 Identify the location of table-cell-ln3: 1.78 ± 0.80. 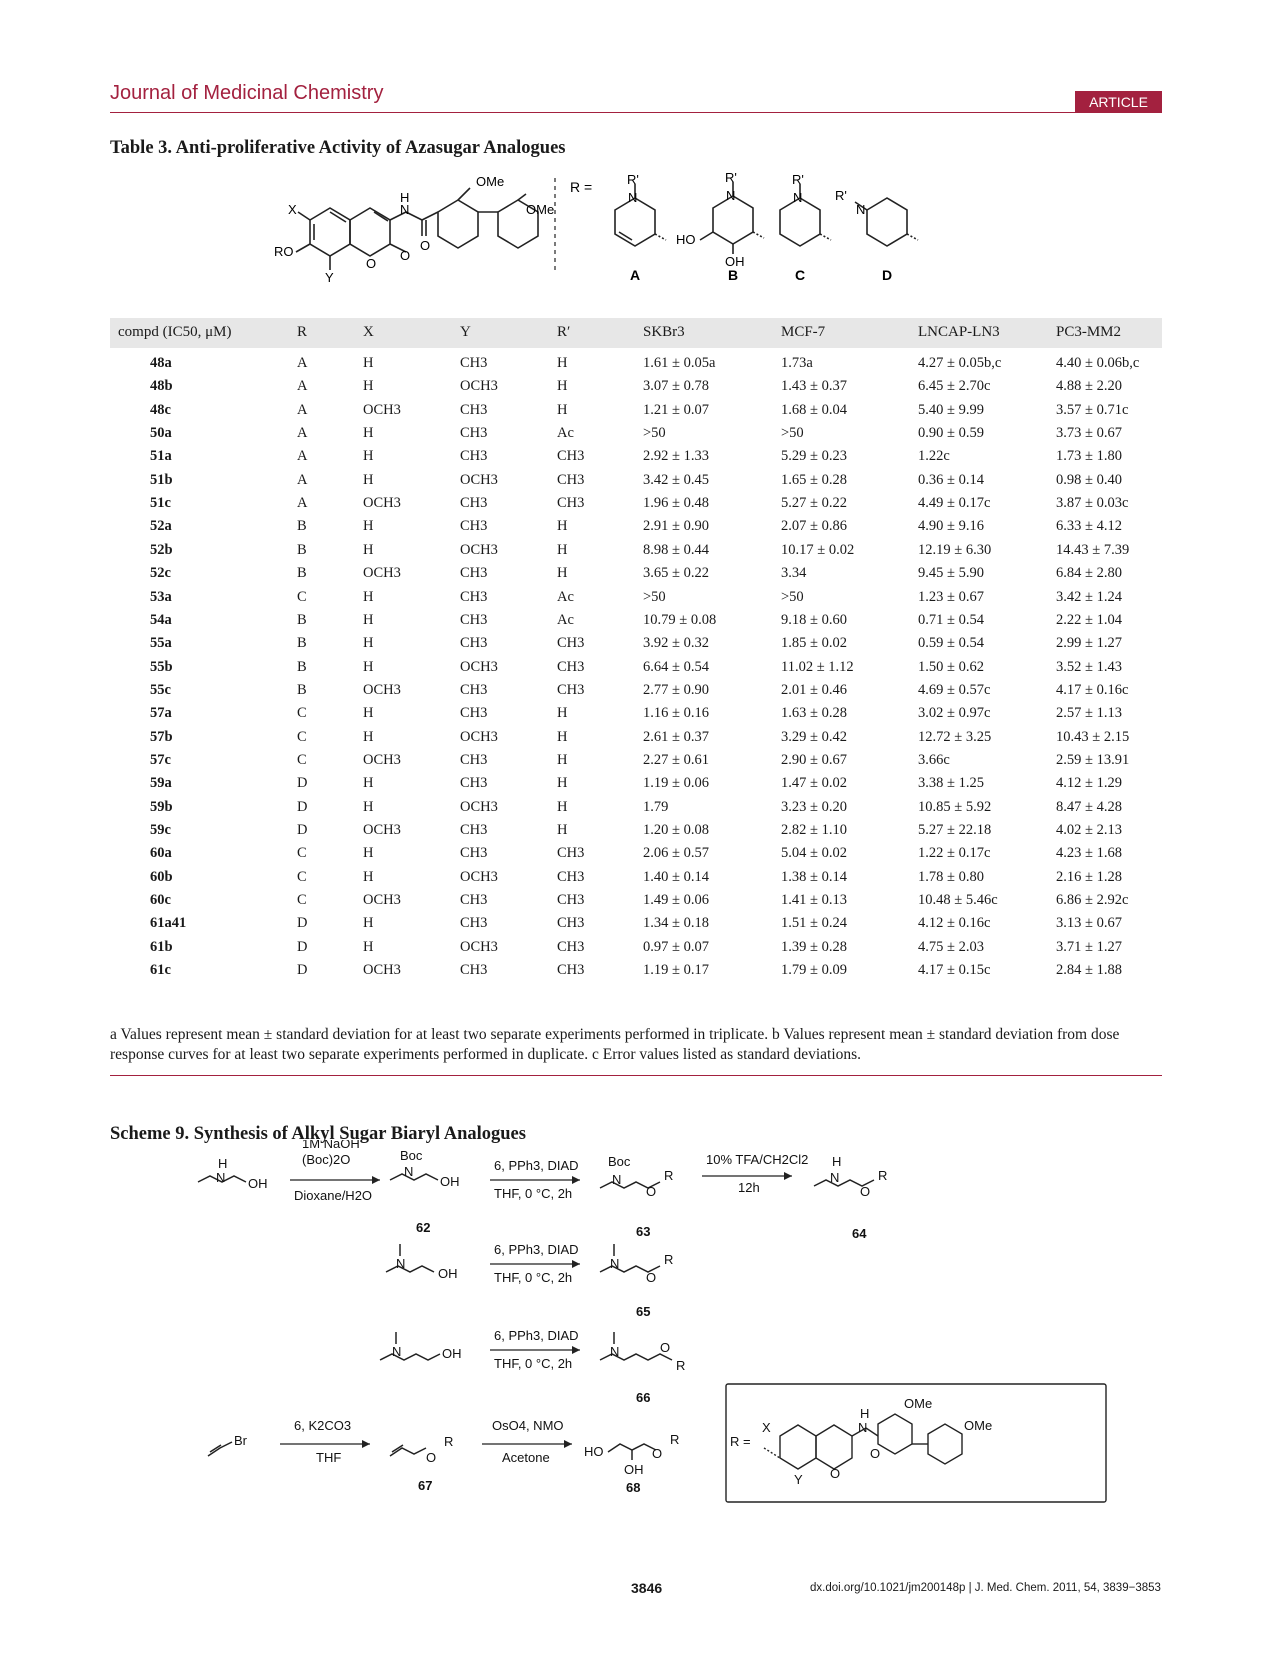
(951, 876).